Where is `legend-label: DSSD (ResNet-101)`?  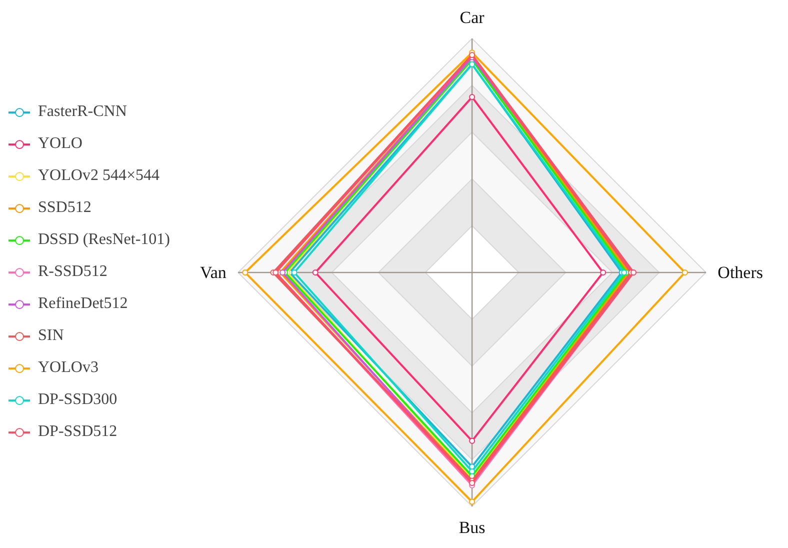
legend-label: DSSD (ResNet-101) is located at coordinates (104, 240).